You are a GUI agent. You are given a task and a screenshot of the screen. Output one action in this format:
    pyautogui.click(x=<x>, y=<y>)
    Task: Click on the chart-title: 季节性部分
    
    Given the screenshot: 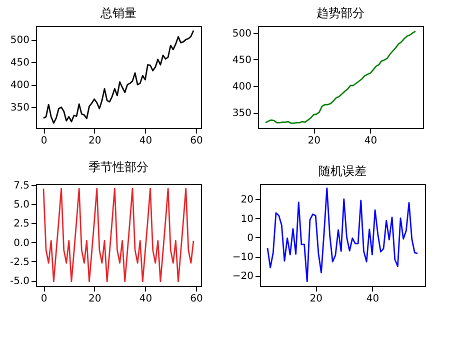 What is the action you would take?
    pyautogui.click(x=118, y=167)
    